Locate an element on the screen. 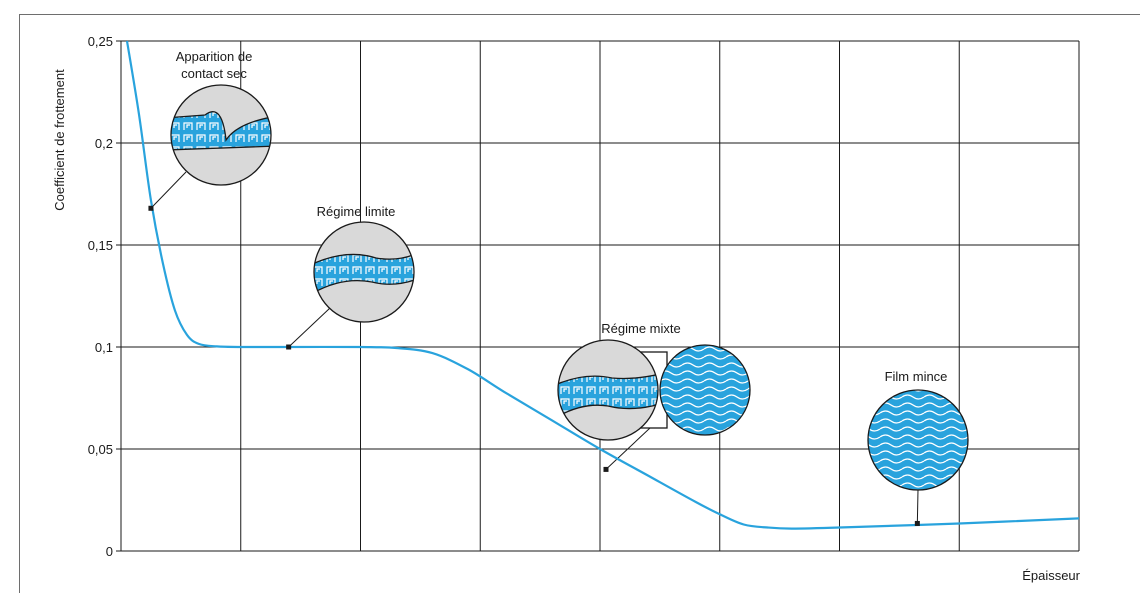  y-tick-labels: 0 0,05 0,1 0,15 0,2 0,25 is located at coordinates (100, 296).